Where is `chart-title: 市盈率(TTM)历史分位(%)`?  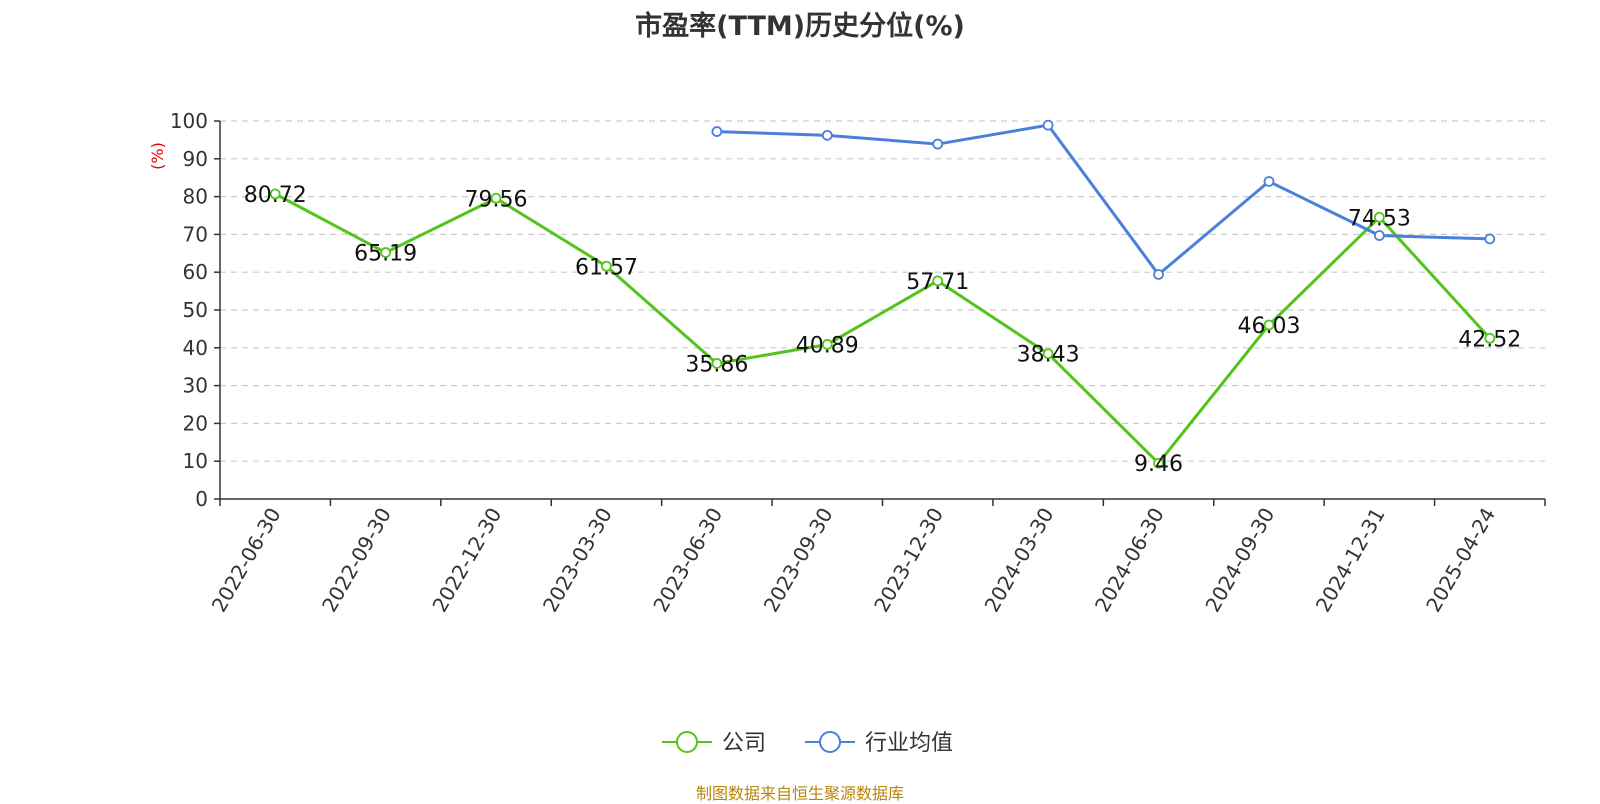
chart-title: 市盈率(TTM)历史分位(%) is located at coordinates (800, 26).